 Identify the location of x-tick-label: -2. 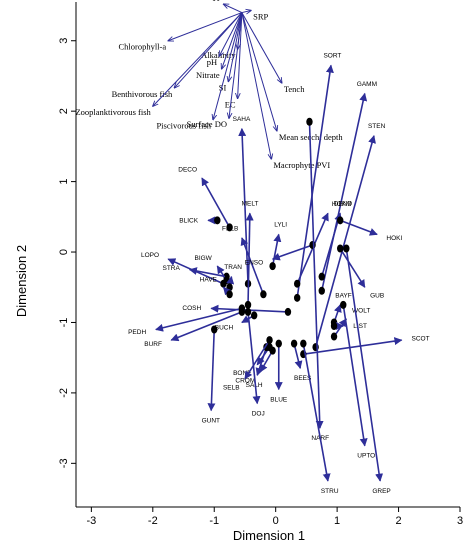
(153, 521).